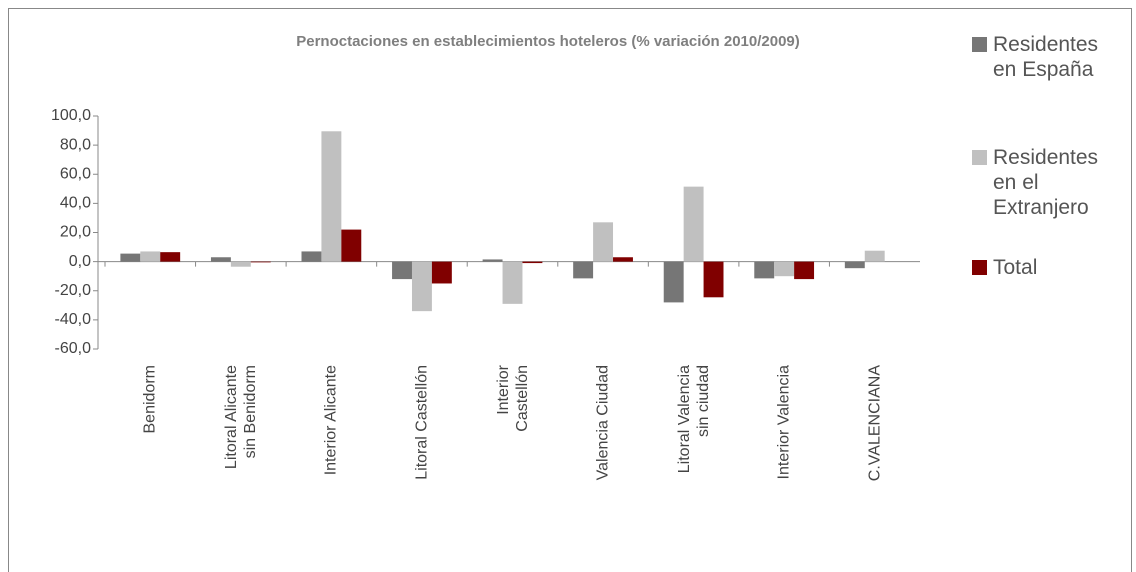  Describe the element at coordinates (71, 115) in the screenshot. I see `y-tick-label: 100,0` at that location.